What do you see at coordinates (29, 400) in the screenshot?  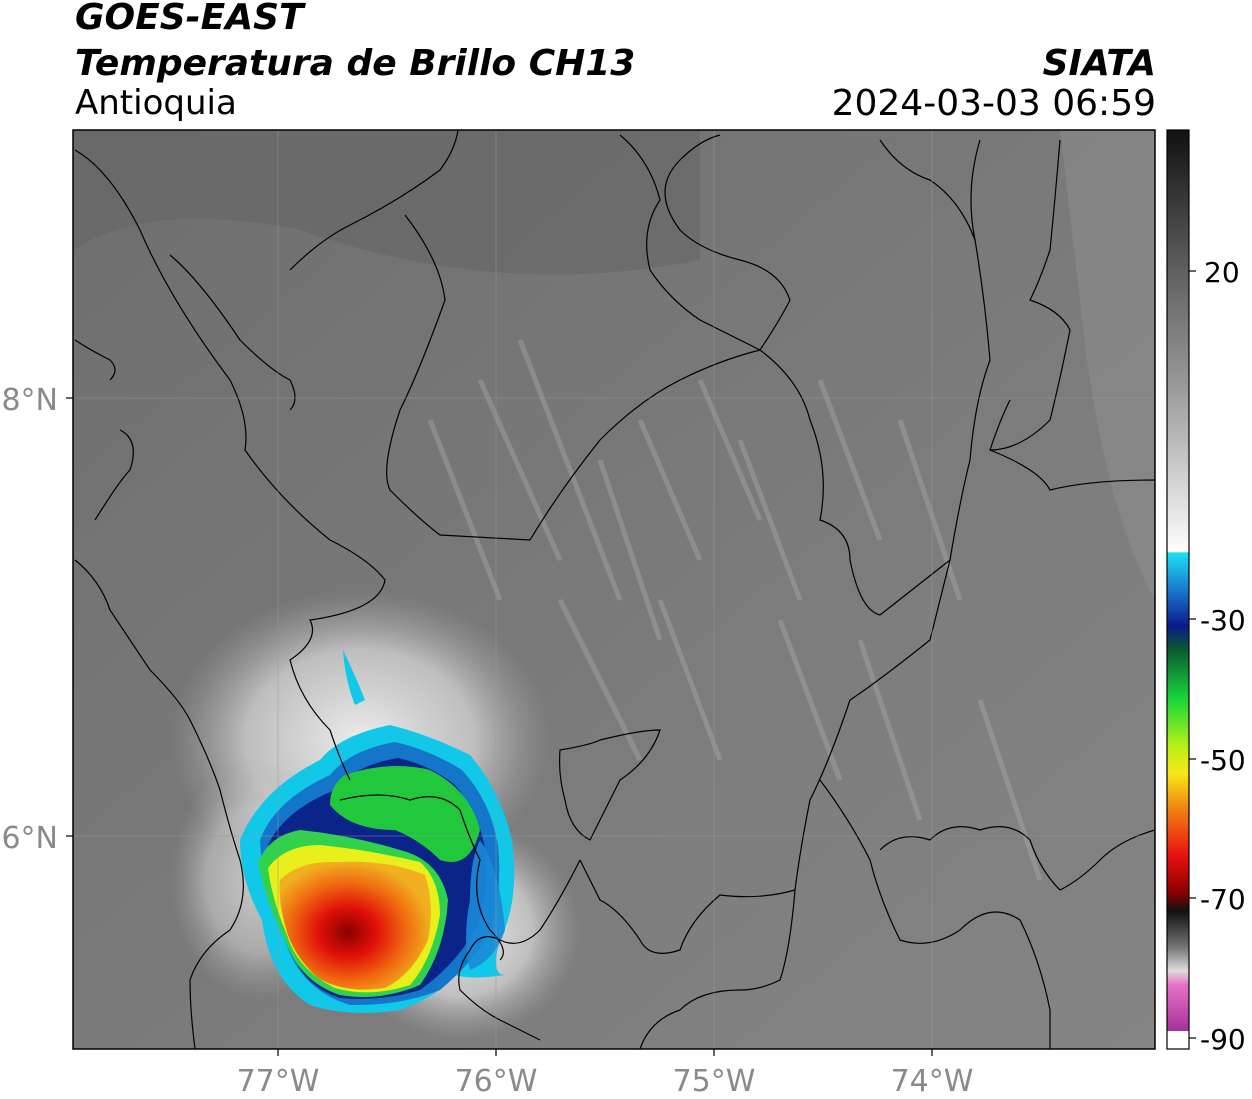 I see `lat-tick-label: 8°N` at bounding box center [29, 400].